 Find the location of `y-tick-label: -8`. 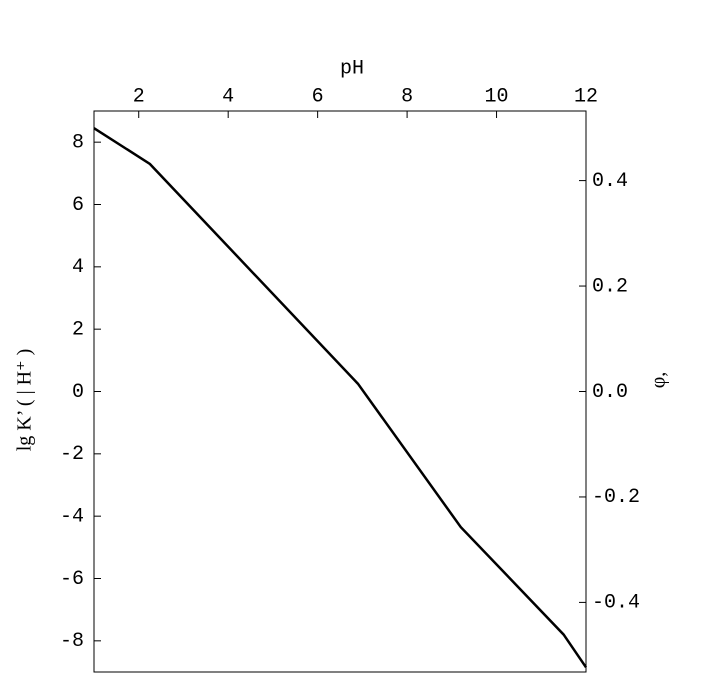

y-tick-label: -8 is located at coordinates (72, 641).